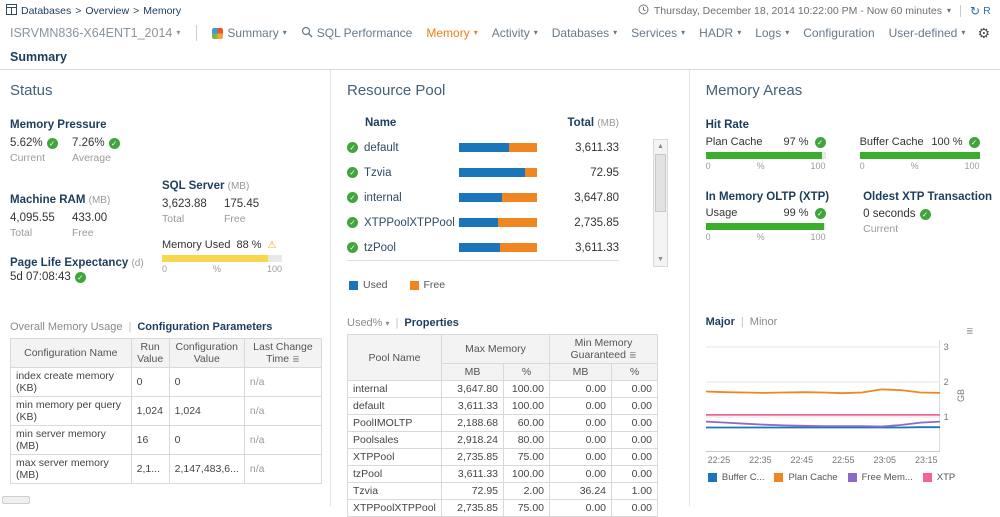 The width and height of the screenshot is (1000, 517). Describe the element at coordinates (970, 331) in the screenshot. I see `chart-options-icon: ≣` at that location.